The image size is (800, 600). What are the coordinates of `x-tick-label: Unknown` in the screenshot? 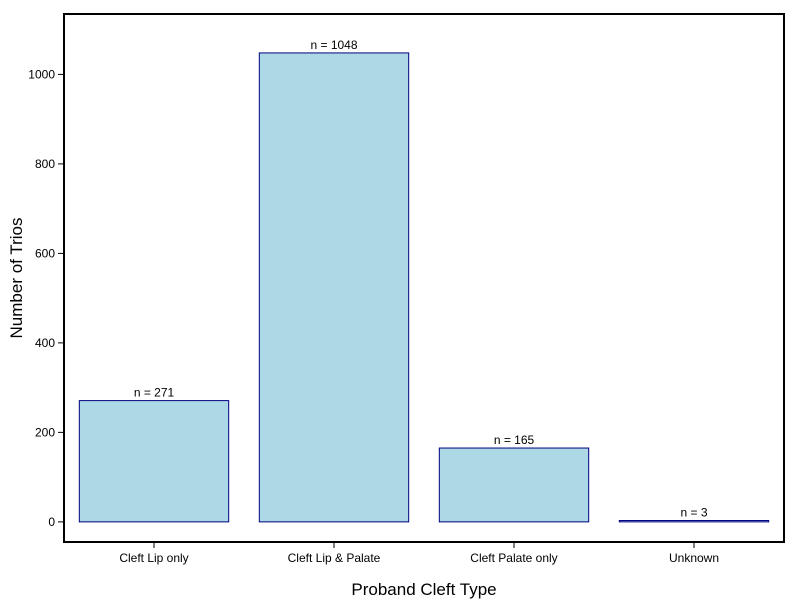 It's located at (694, 558).